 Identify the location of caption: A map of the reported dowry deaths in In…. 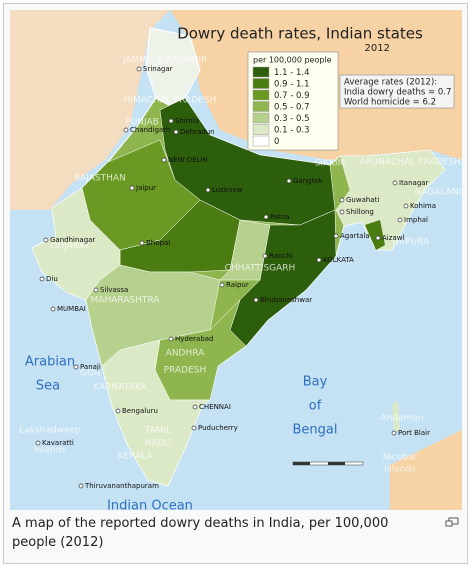
(200, 533).